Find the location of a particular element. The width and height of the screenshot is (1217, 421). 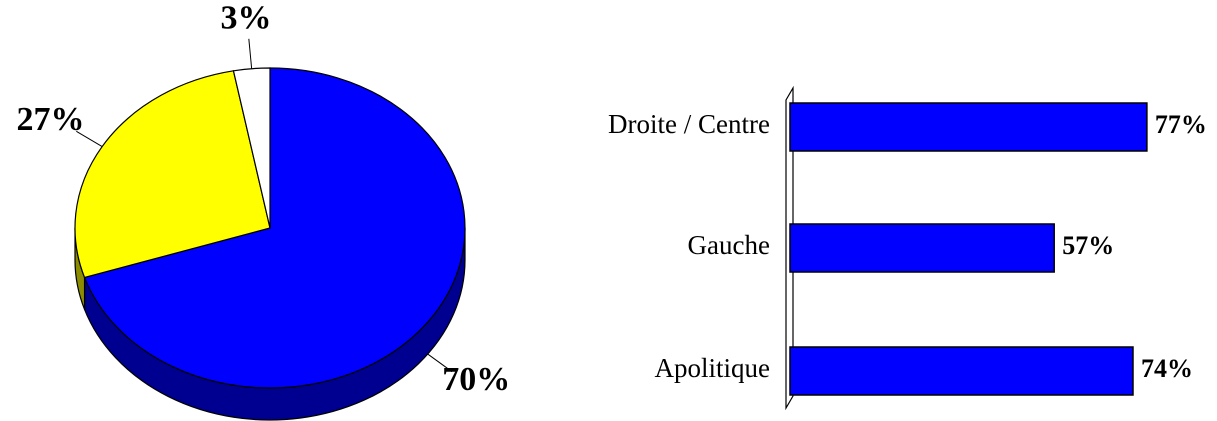

data-label: 27% is located at coordinates (51, 119).